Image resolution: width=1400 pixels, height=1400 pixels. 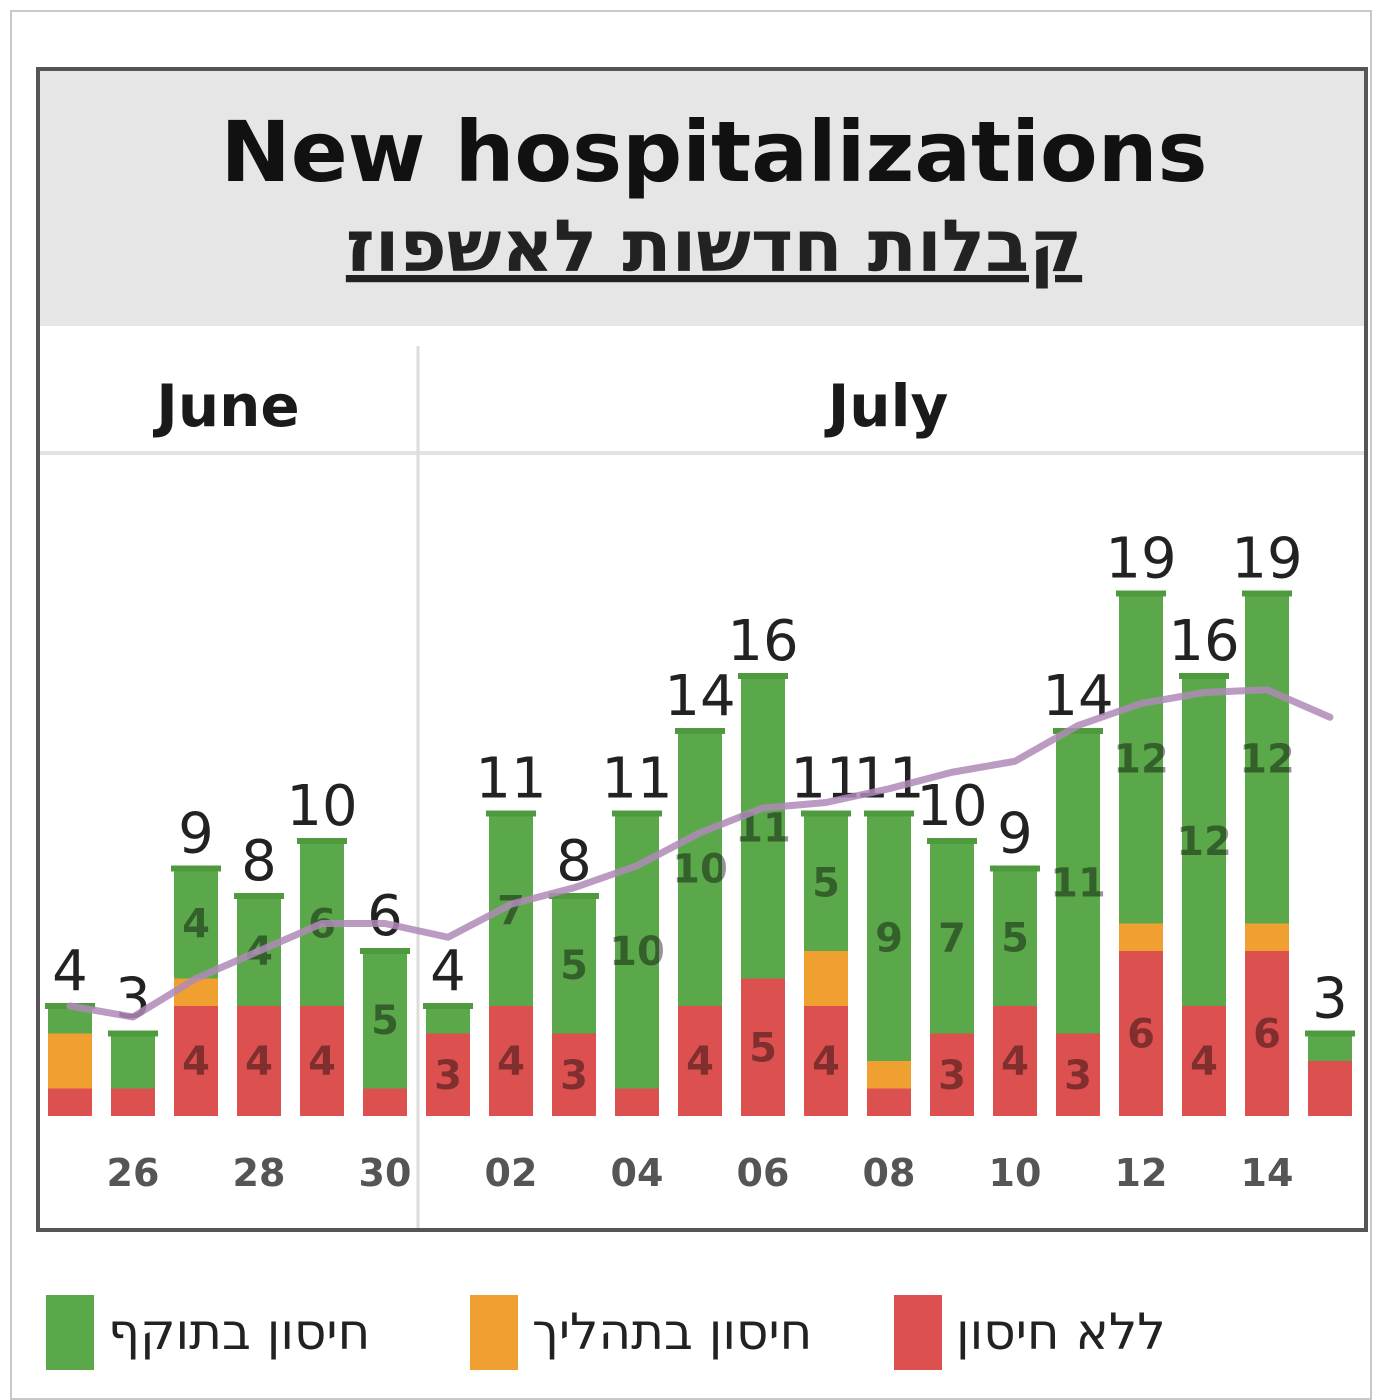 I want to click on bar-value-unvaccinated-12: 4, so click(x=826, y=1062).